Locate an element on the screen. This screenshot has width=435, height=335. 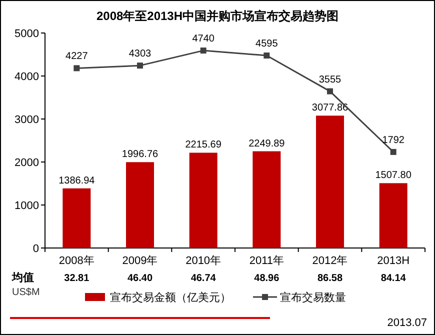
data-label: 1792 is located at coordinates (393, 140).